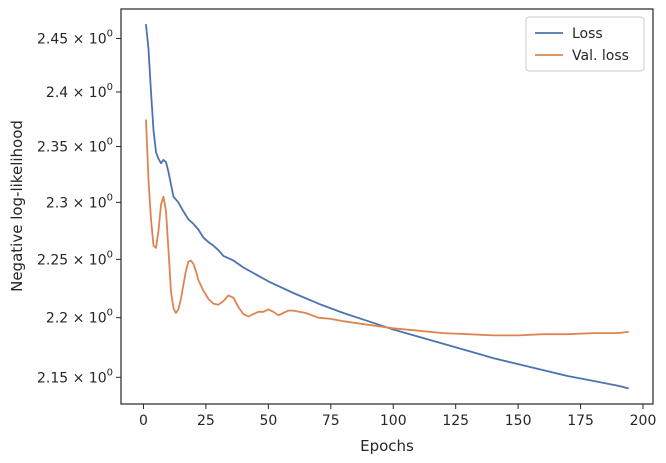 The width and height of the screenshot is (666, 463). What do you see at coordinates (206, 421) in the screenshot?
I see `x-tick-label: 25` at bounding box center [206, 421].